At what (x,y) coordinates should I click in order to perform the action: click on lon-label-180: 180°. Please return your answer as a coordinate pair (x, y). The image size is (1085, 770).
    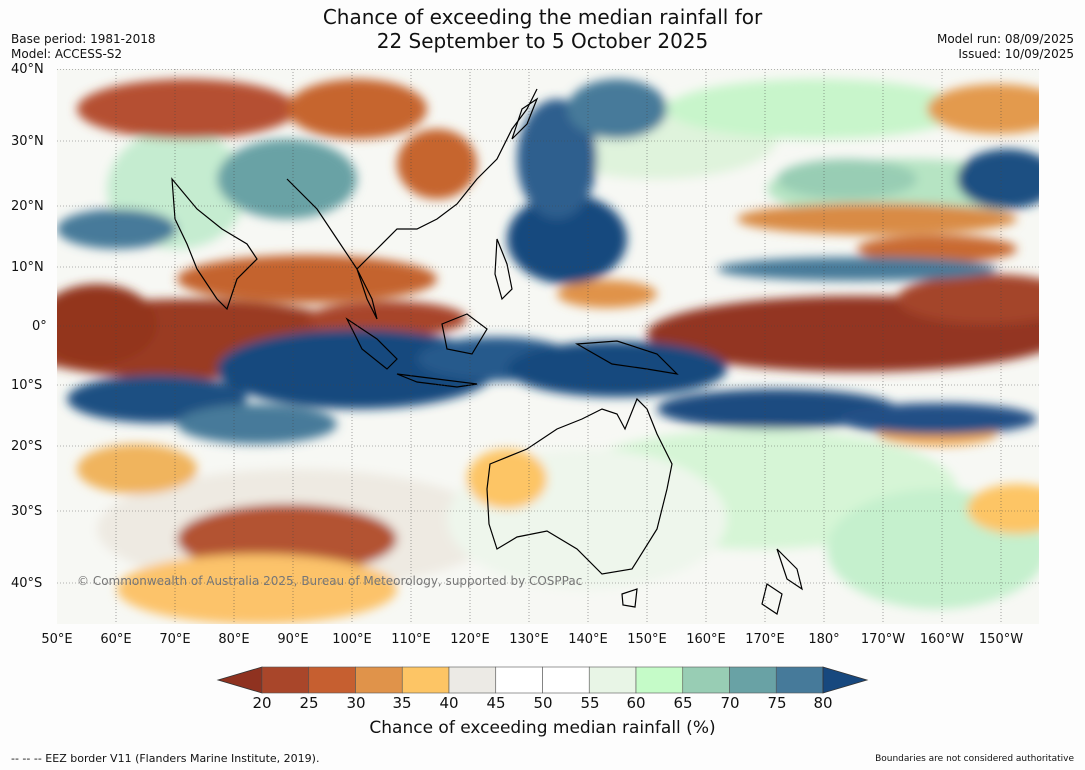
    Looking at the image, I should click on (824, 639).